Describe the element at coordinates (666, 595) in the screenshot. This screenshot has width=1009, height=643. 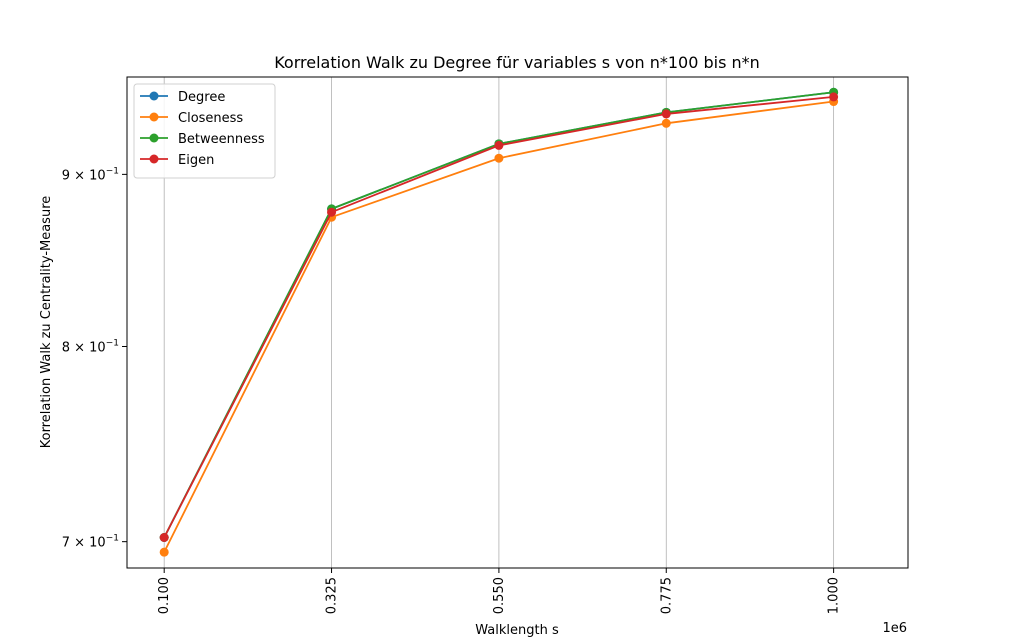
I see `x-tick-label: 0.775` at that location.